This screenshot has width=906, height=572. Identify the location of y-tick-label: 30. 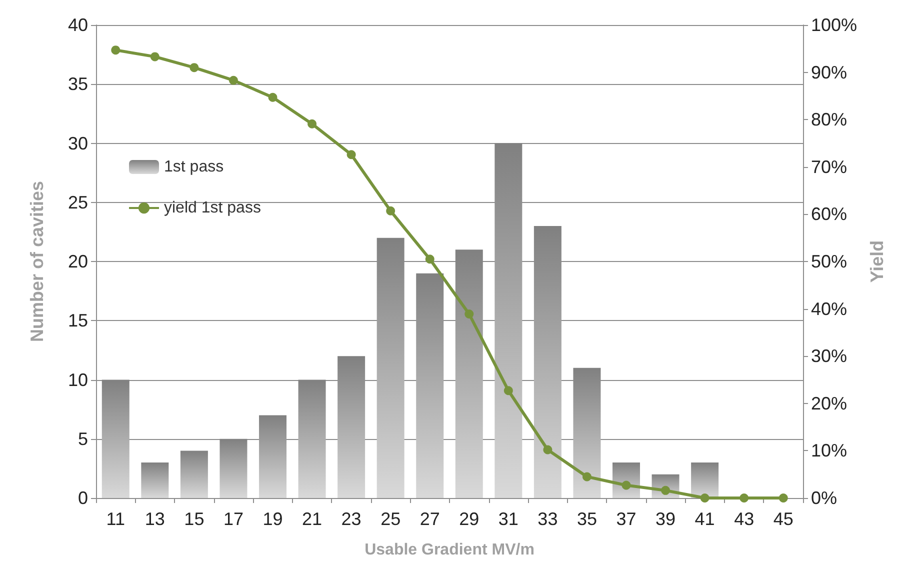
(78, 143).